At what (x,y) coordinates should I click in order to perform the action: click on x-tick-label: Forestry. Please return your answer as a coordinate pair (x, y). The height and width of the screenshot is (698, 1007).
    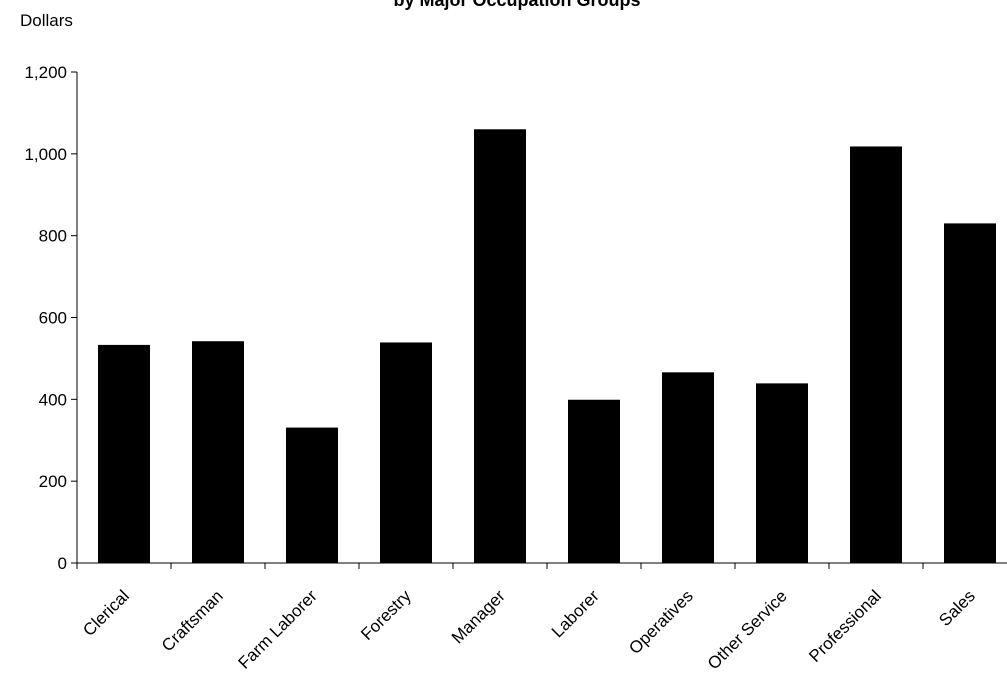
    Looking at the image, I should click on (386, 615).